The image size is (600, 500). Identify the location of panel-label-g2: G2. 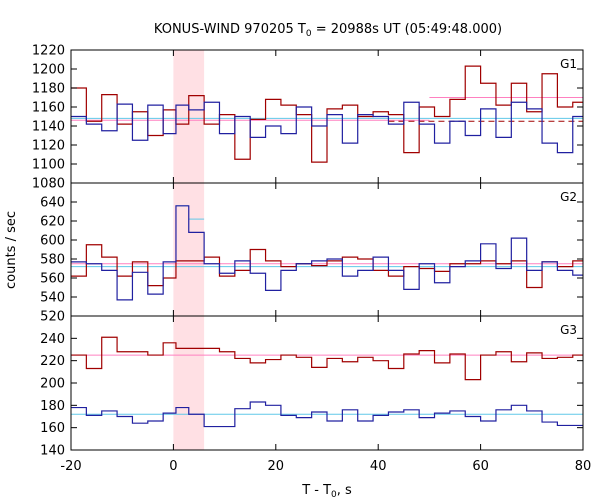
(568, 197).